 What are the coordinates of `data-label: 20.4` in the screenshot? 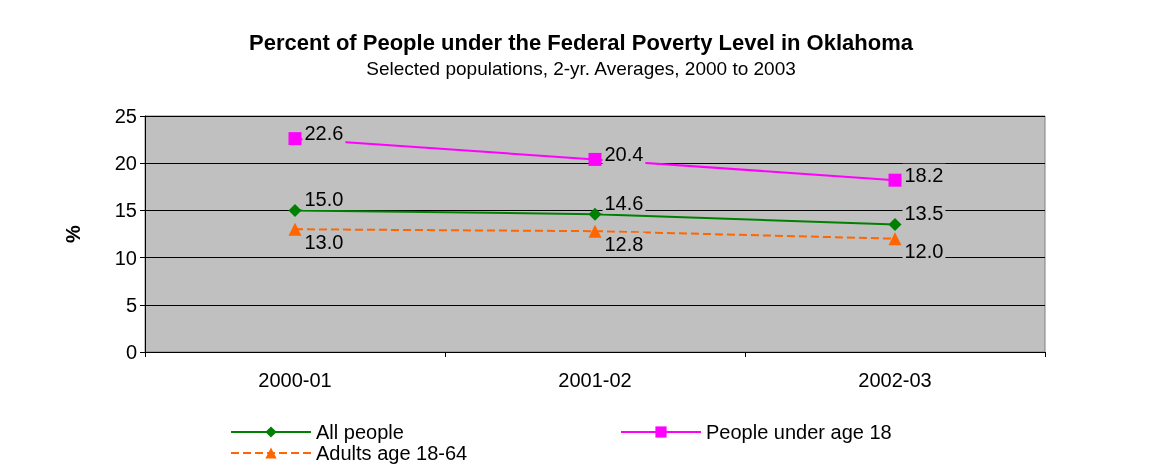 It's located at (624, 153).